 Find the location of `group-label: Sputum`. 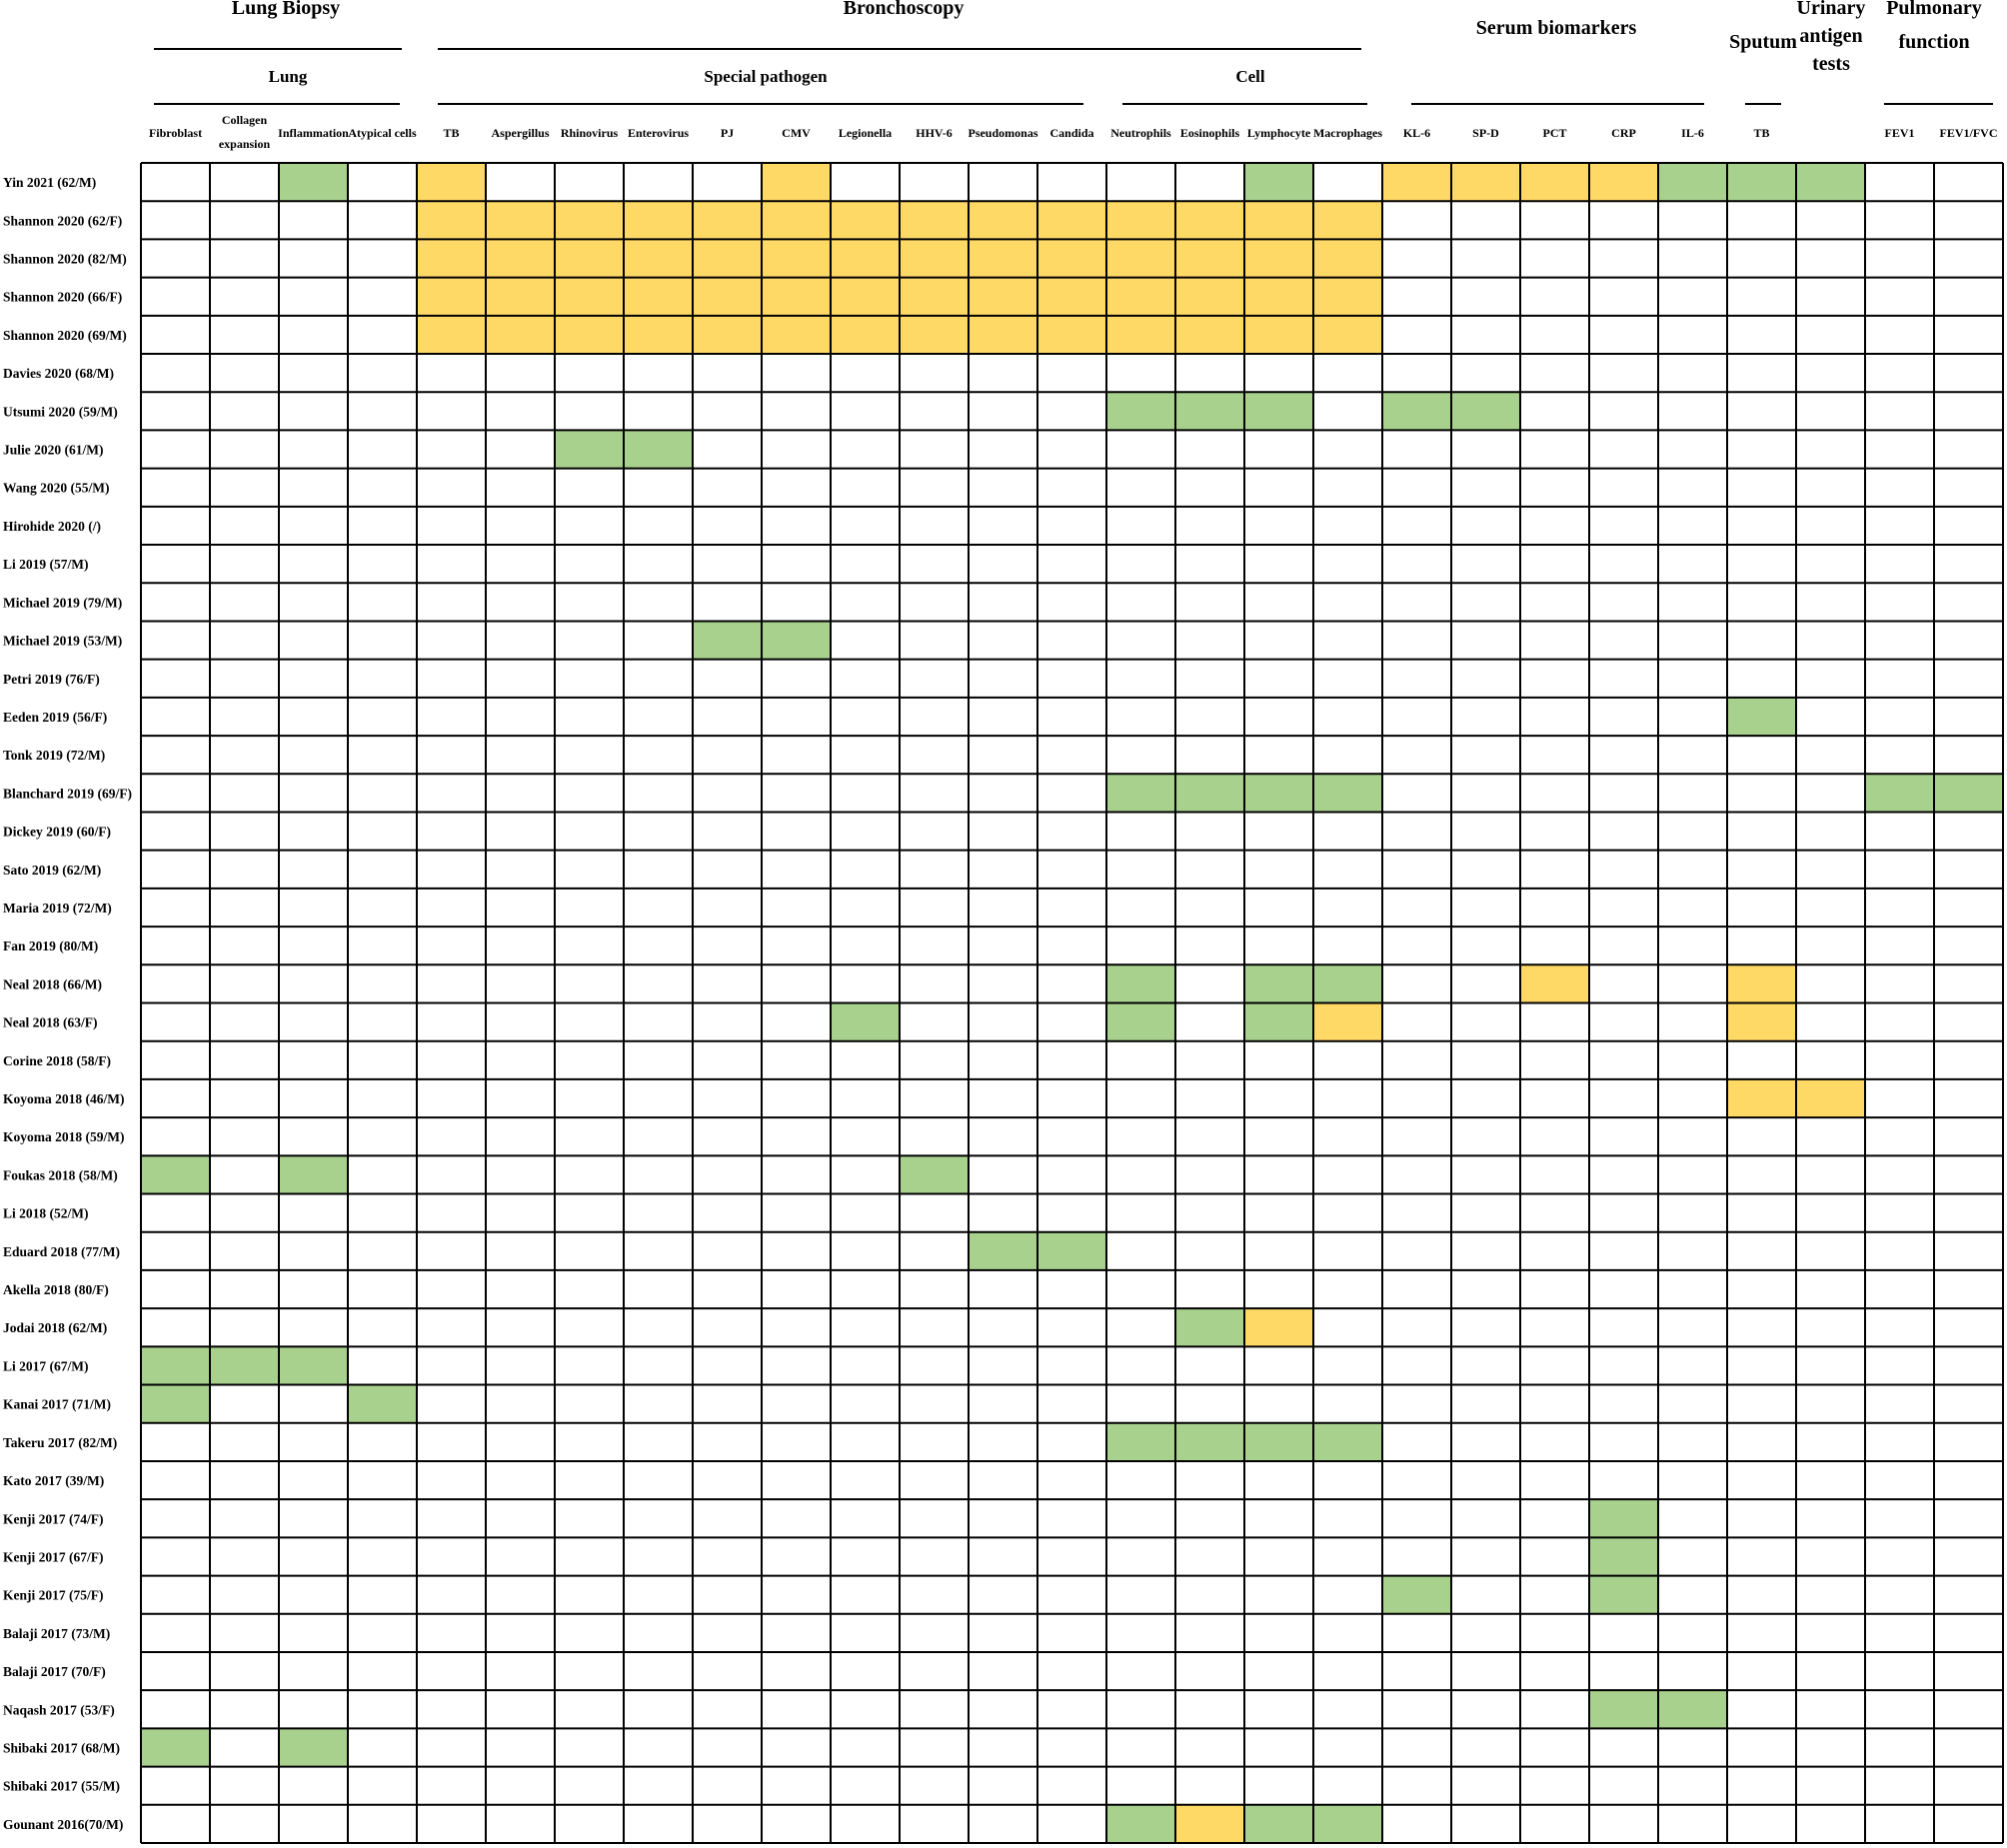

group-label: Sputum is located at coordinates (1763, 42).